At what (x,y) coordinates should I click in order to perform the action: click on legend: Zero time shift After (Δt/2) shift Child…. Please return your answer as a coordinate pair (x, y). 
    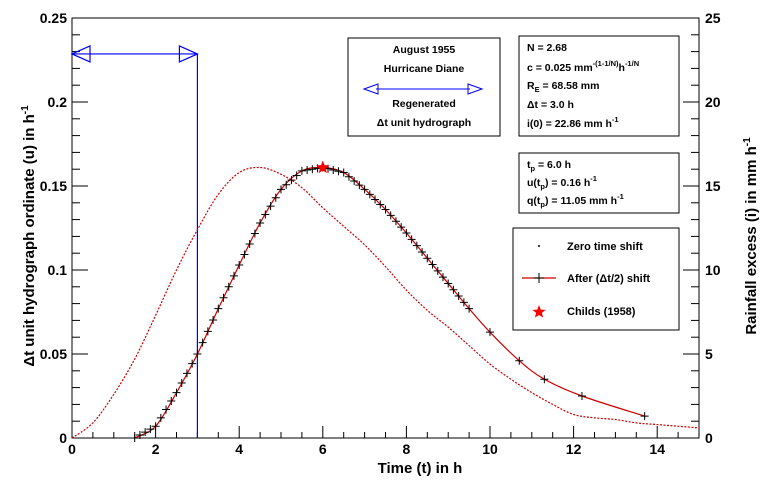
    Looking at the image, I should click on (596, 279).